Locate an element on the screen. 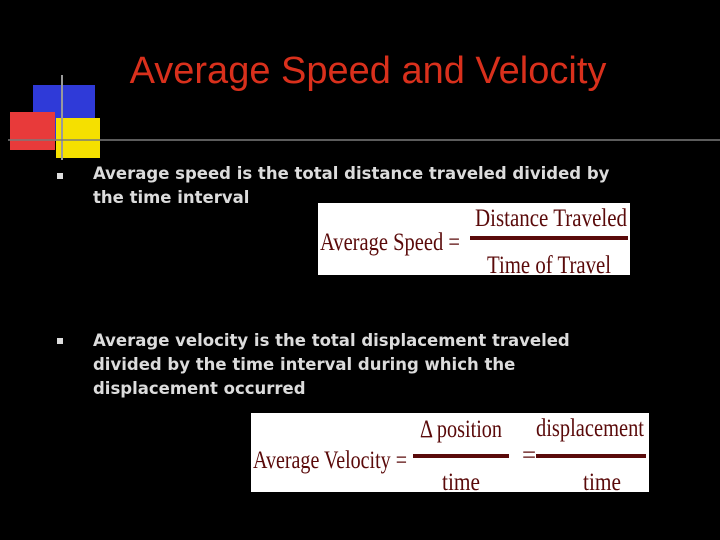  deco-yellow is located at coordinates (78, 138).